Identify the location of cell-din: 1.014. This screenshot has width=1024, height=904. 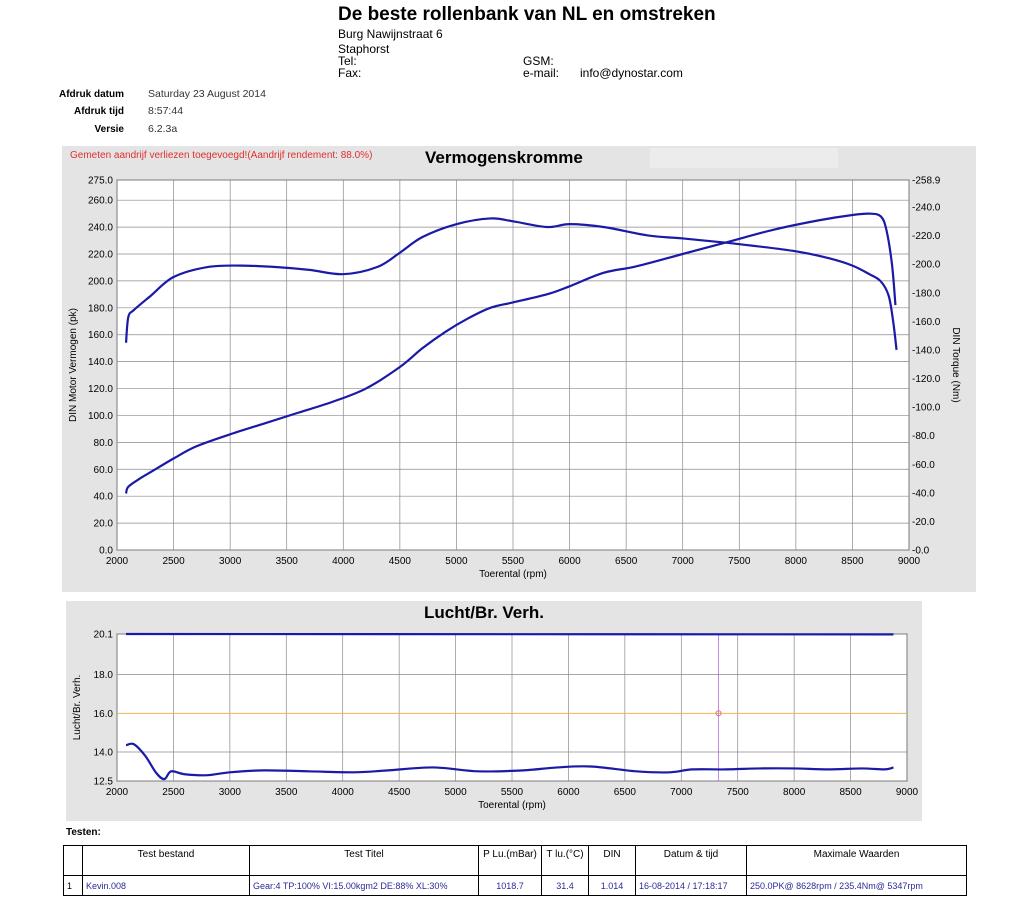
(612, 885).